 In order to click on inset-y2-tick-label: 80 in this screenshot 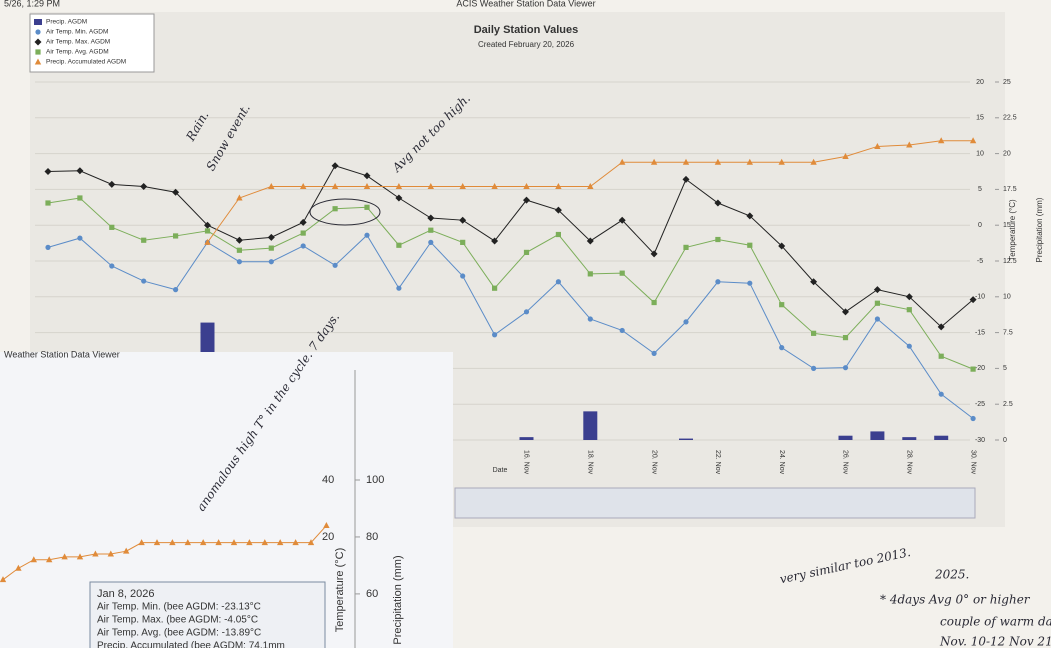, I will do `click(372, 537)`.